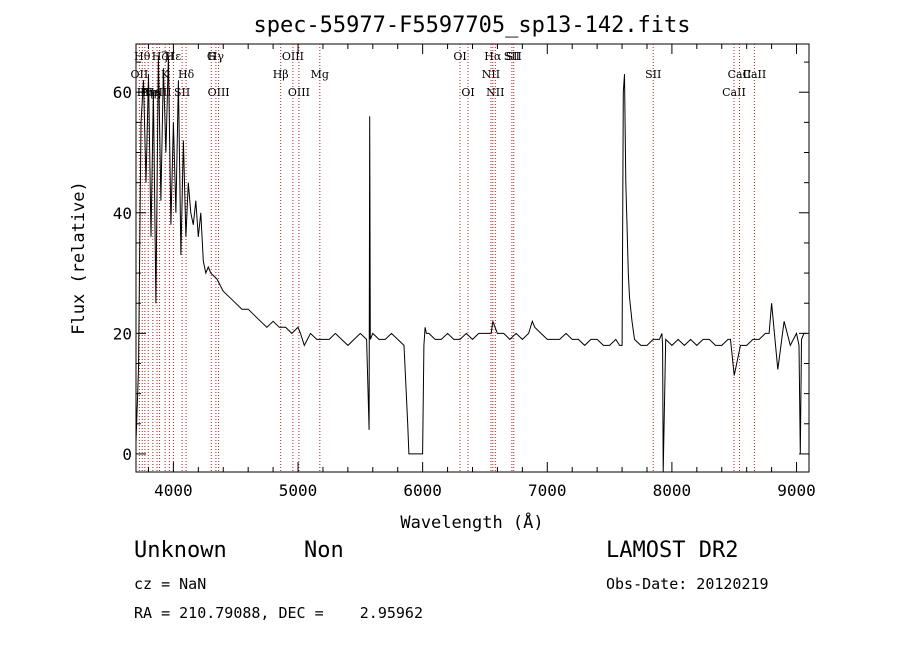 This screenshot has height=649, width=900. Describe the element at coordinates (180, 550) in the screenshot. I see `object-class: Unknown` at that location.